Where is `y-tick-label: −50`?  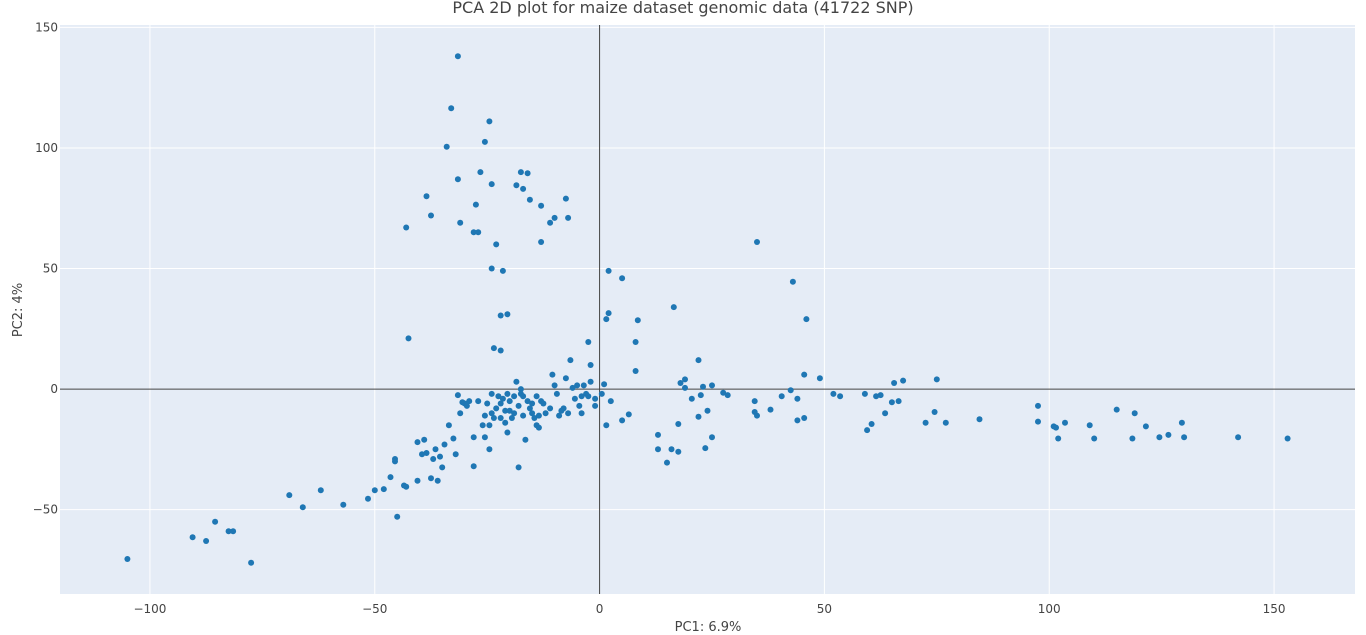 y-tick-label: −50 is located at coordinates (45, 510).